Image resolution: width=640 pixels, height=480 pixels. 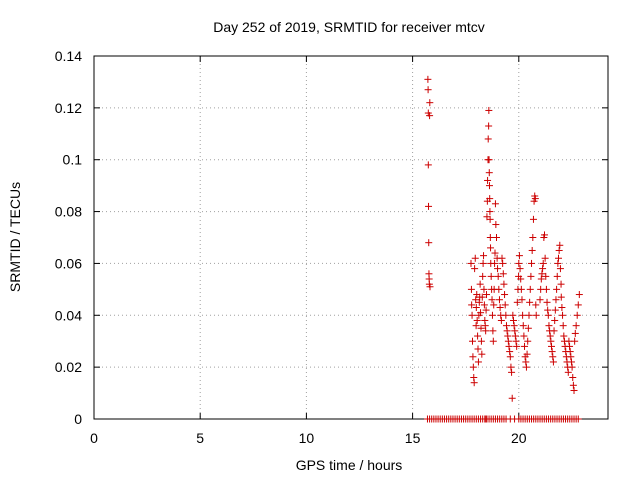 I want to click on x-tick-label: 10, so click(x=307, y=438).